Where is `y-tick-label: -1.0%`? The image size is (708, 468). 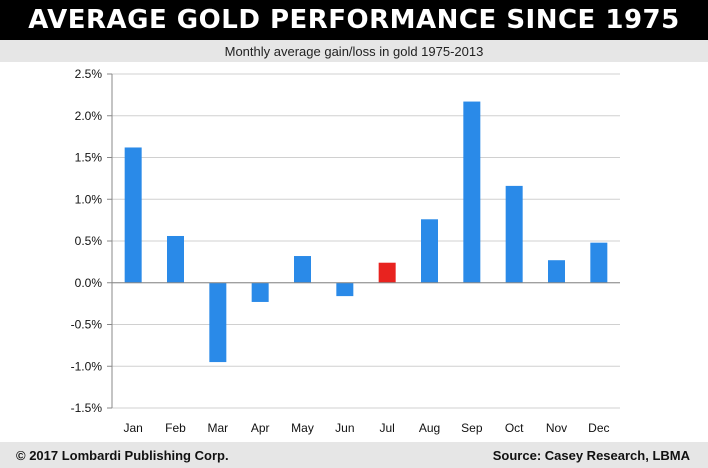 y-tick-label: -1.0% is located at coordinates (87, 366).